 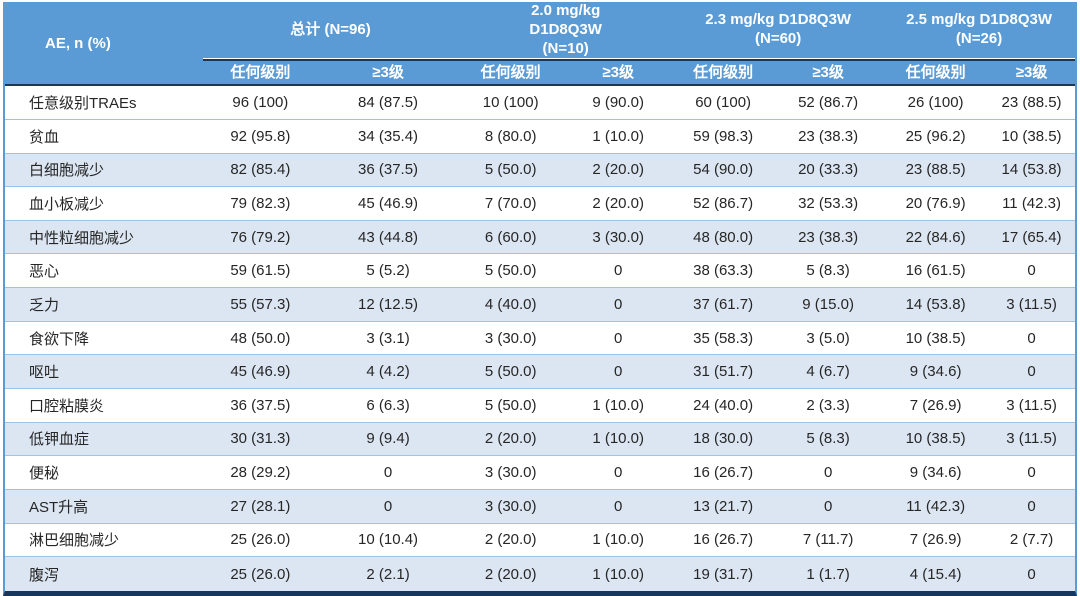 I want to click on value-cell: 8 (80.0), so click(x=511, y=136).